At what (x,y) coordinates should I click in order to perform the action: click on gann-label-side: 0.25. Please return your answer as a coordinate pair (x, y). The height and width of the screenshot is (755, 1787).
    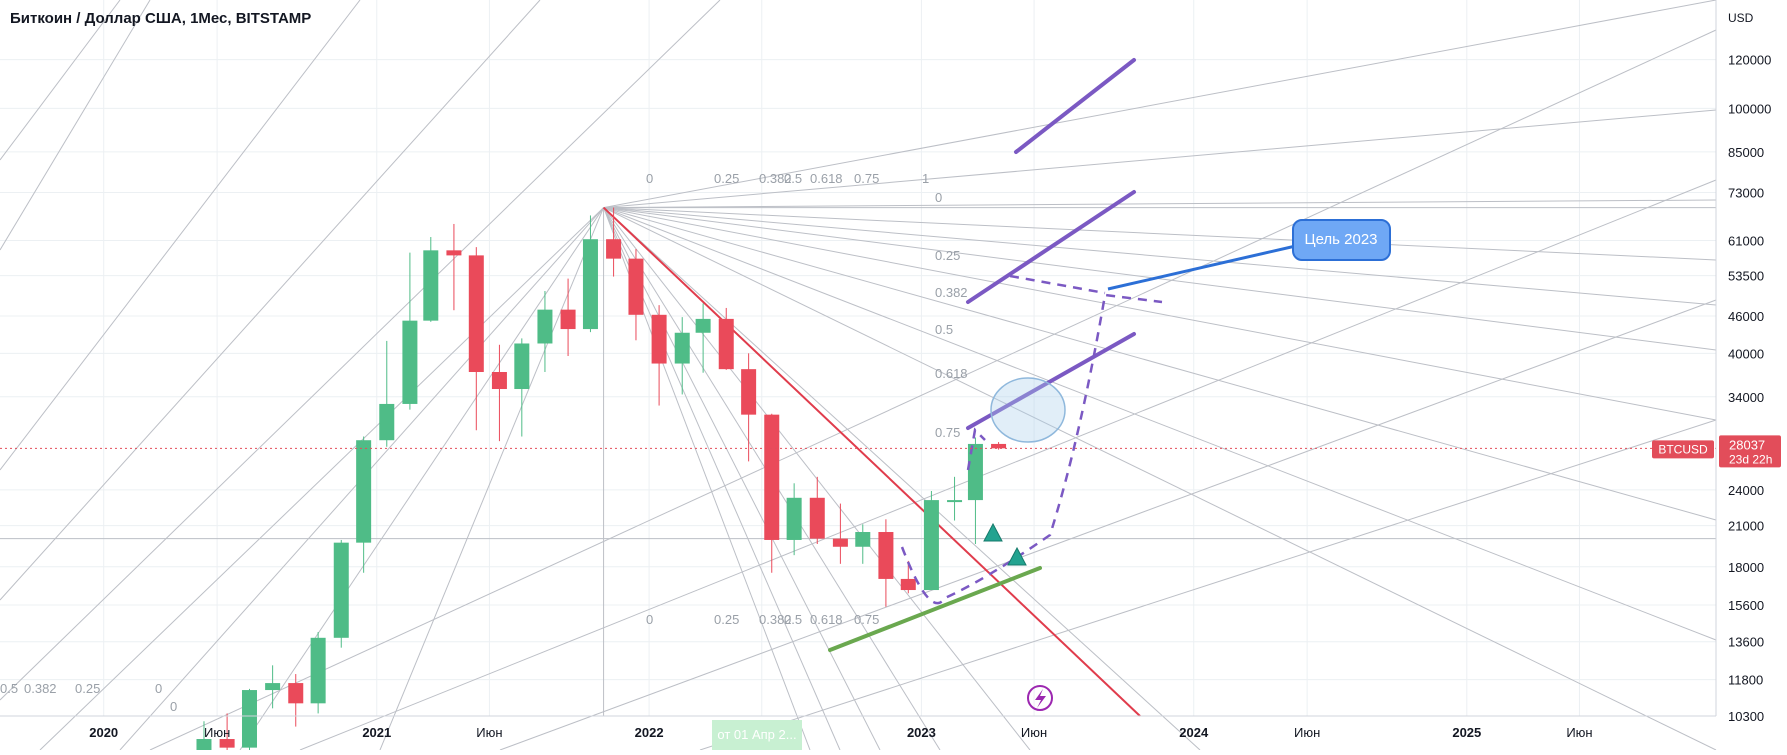
    Looking at the image, I should click on (947, 255).